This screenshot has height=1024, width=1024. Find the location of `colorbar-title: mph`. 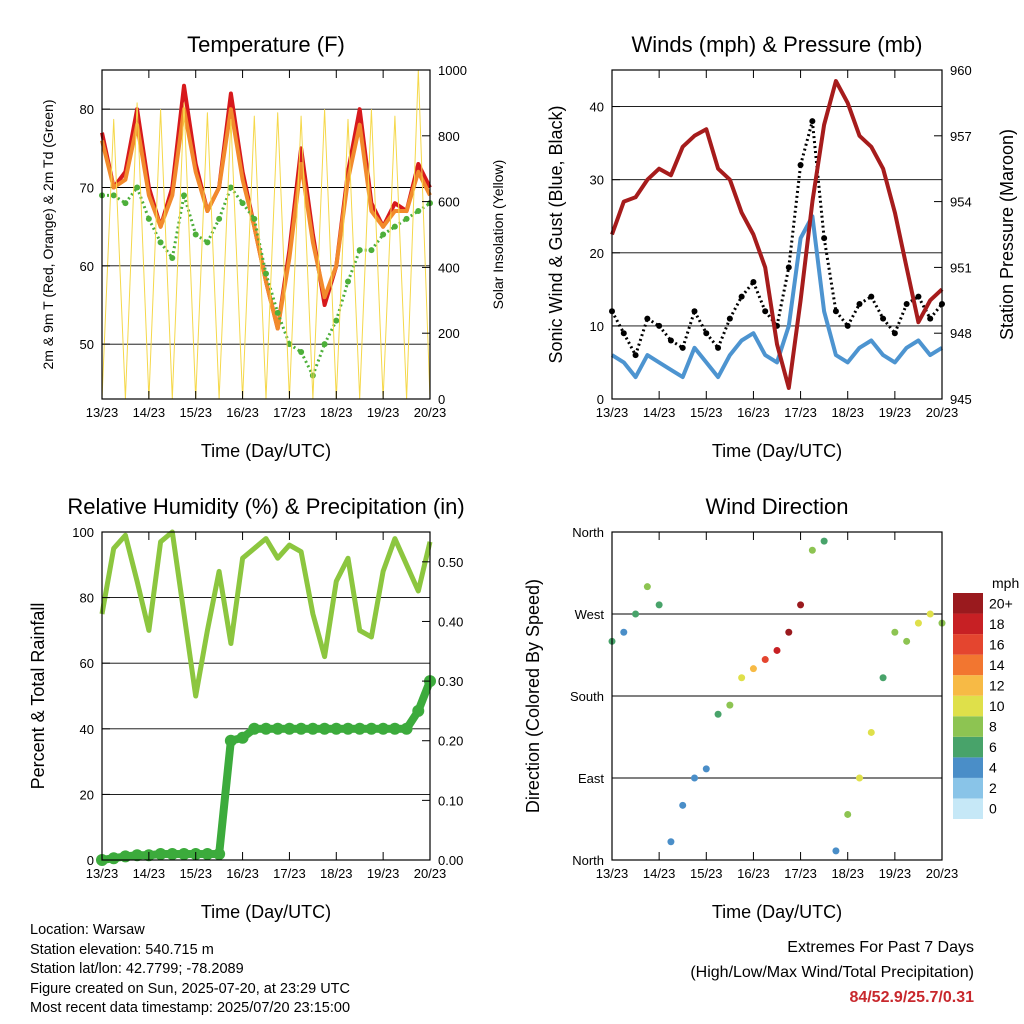

colorbar-title: mph is located at coordinates (1005, 583).